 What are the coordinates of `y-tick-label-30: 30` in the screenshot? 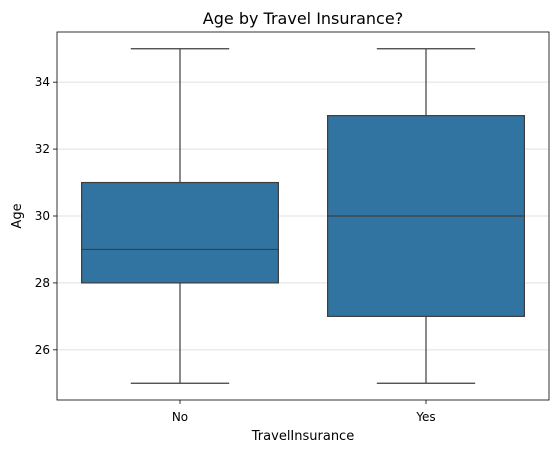 It's located at (42, 216).